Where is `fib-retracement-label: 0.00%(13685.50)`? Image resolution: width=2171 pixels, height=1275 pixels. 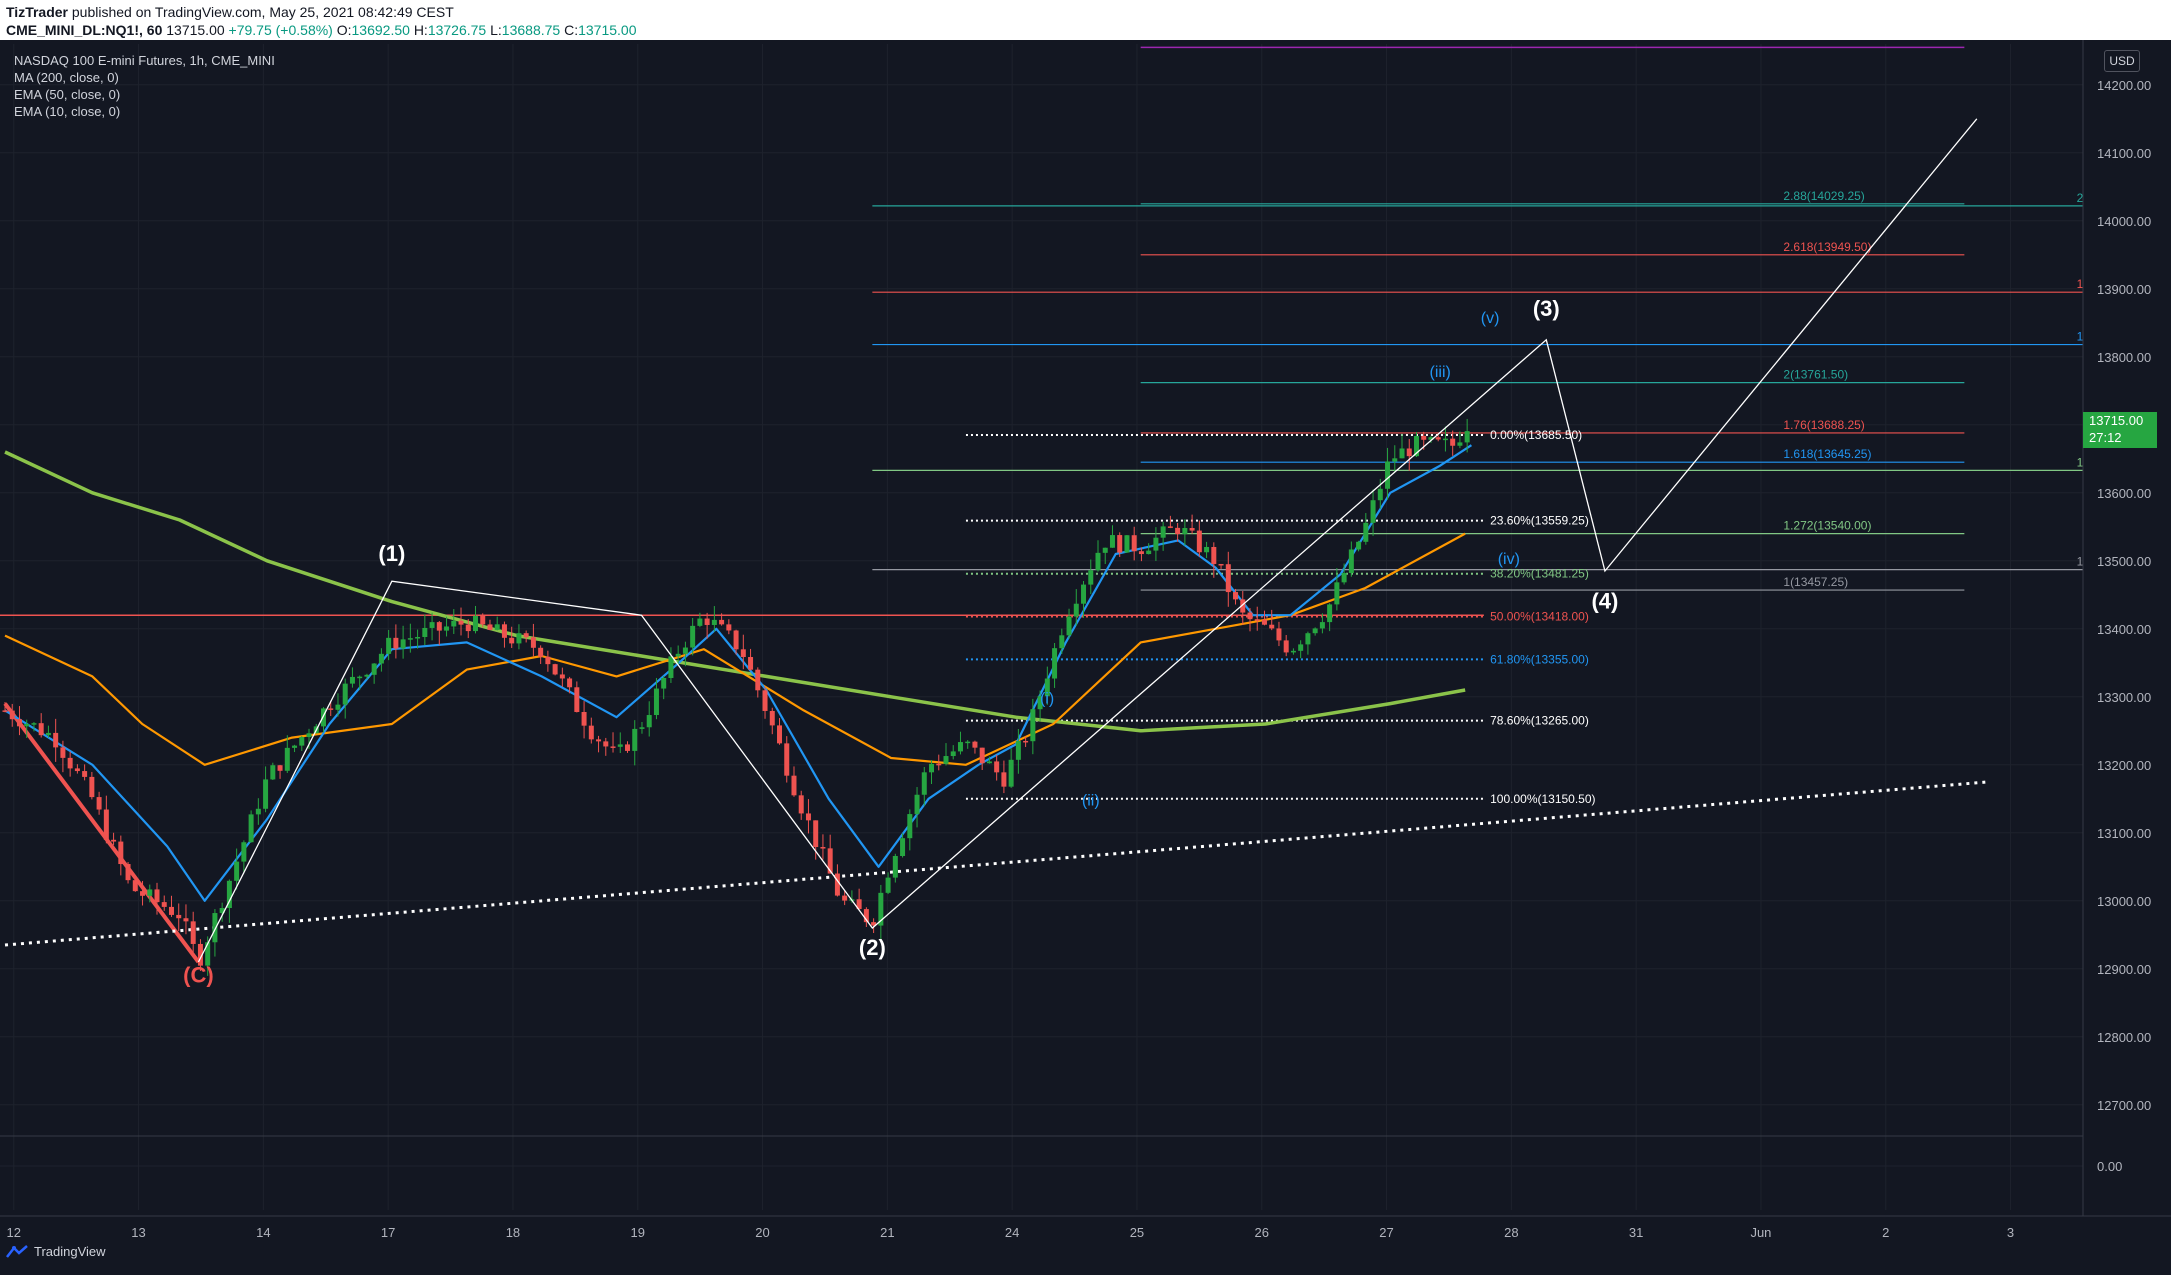
fib-retracement-label: 0.00%(13685.50) is located at coordinates (1536, 435).